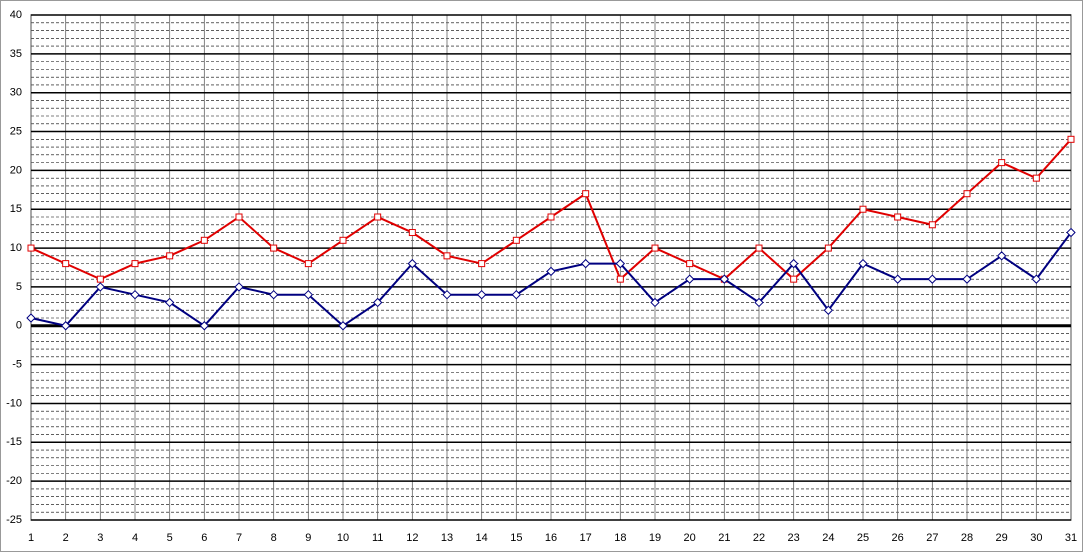 Image resolution: width=1083 pixels, height=552 pixels. Describe the element at coordinates (16, 54) in the screenshot. I see `y-tick-label: 35` at that location.